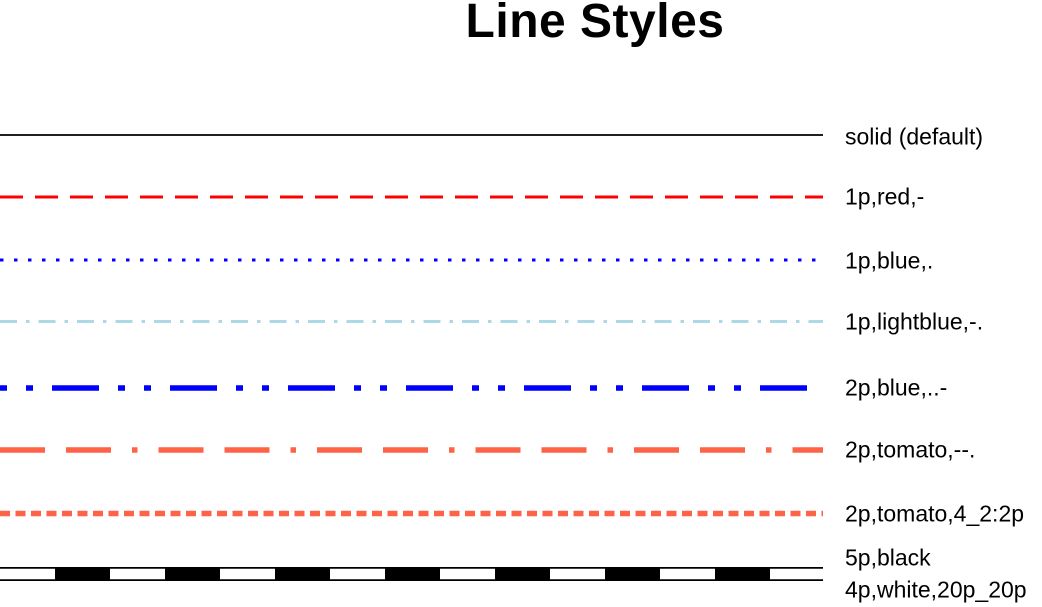 This screenshot has width=1042, height=607. I want to click on line-label: 1p,lightblue,-., so click(914, 321).